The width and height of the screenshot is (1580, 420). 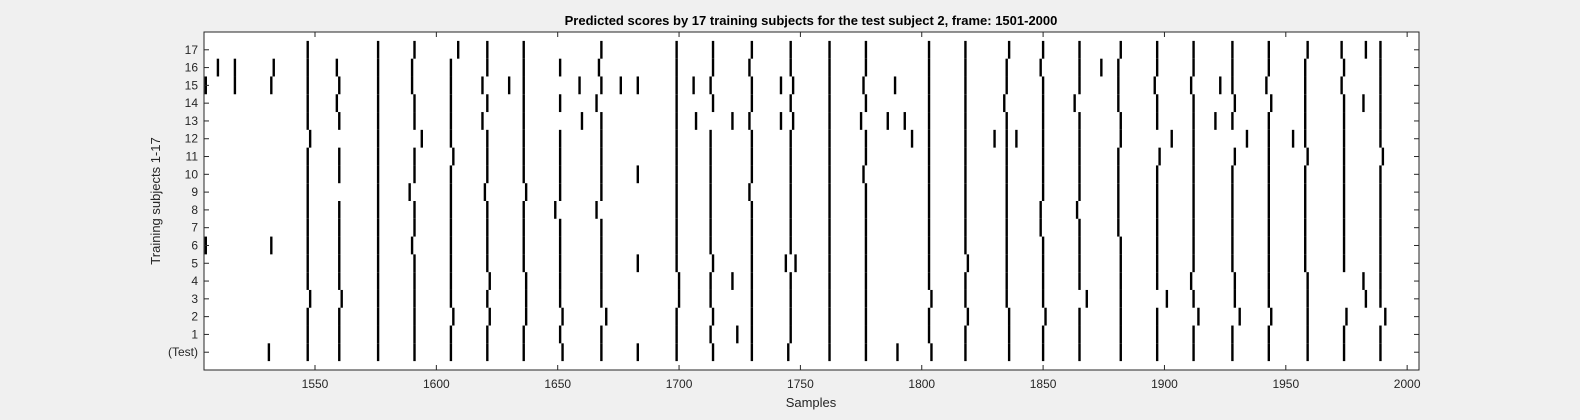 What do you see at coordinates (194, 299) in the screenshot?
I see `y-tick-label: 3` at bounding box center [194, 299].